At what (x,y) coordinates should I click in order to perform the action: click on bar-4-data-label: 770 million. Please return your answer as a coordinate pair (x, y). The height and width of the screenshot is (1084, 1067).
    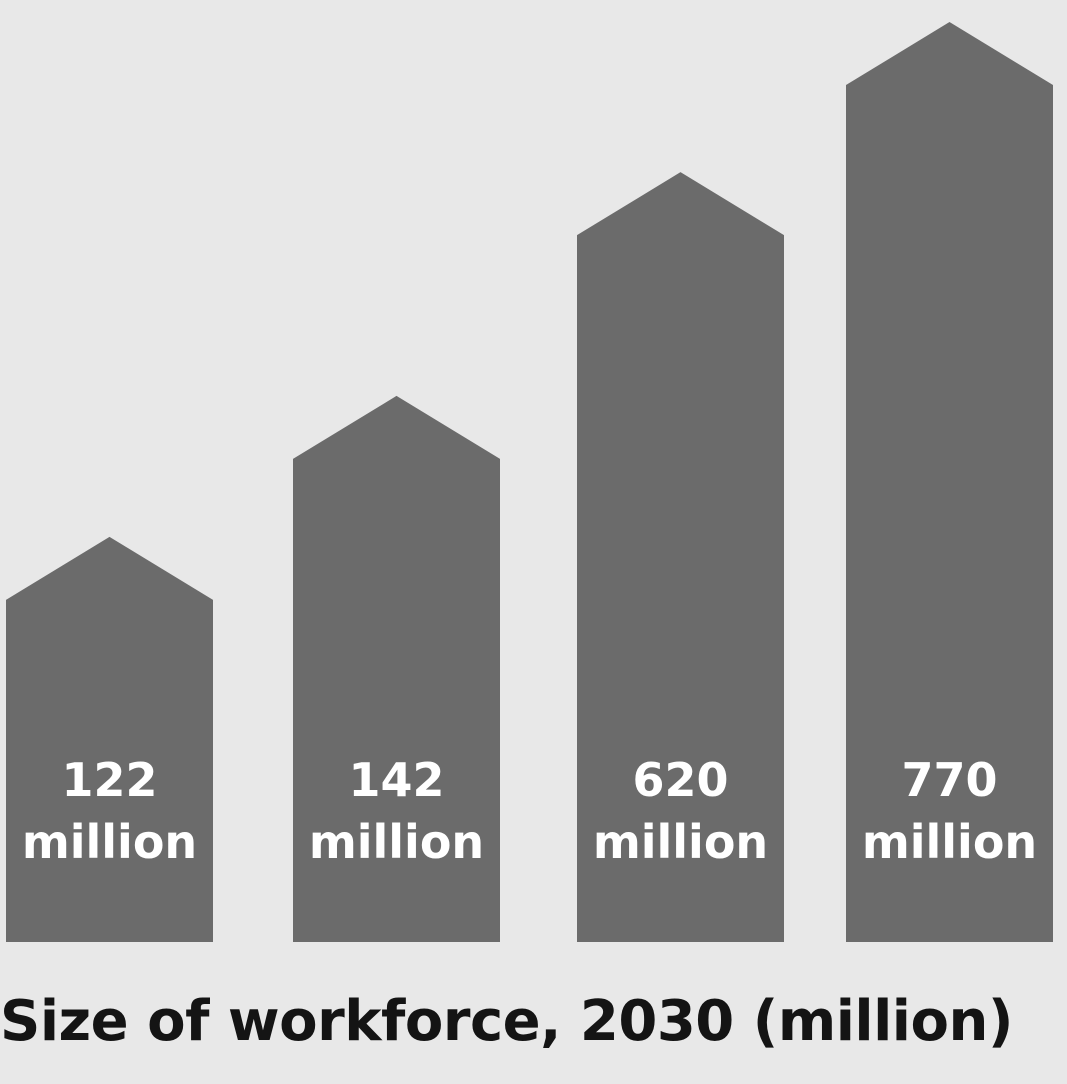
    Looking at the image, I should click on (949, 811).